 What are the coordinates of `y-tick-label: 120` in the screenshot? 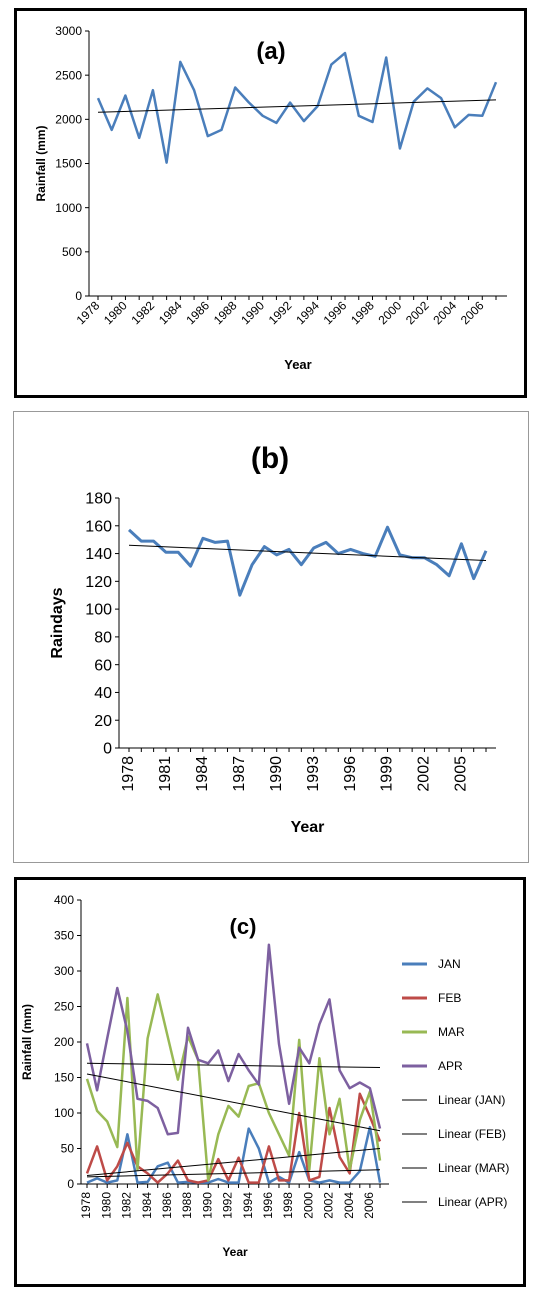 It's located at (98, 582).